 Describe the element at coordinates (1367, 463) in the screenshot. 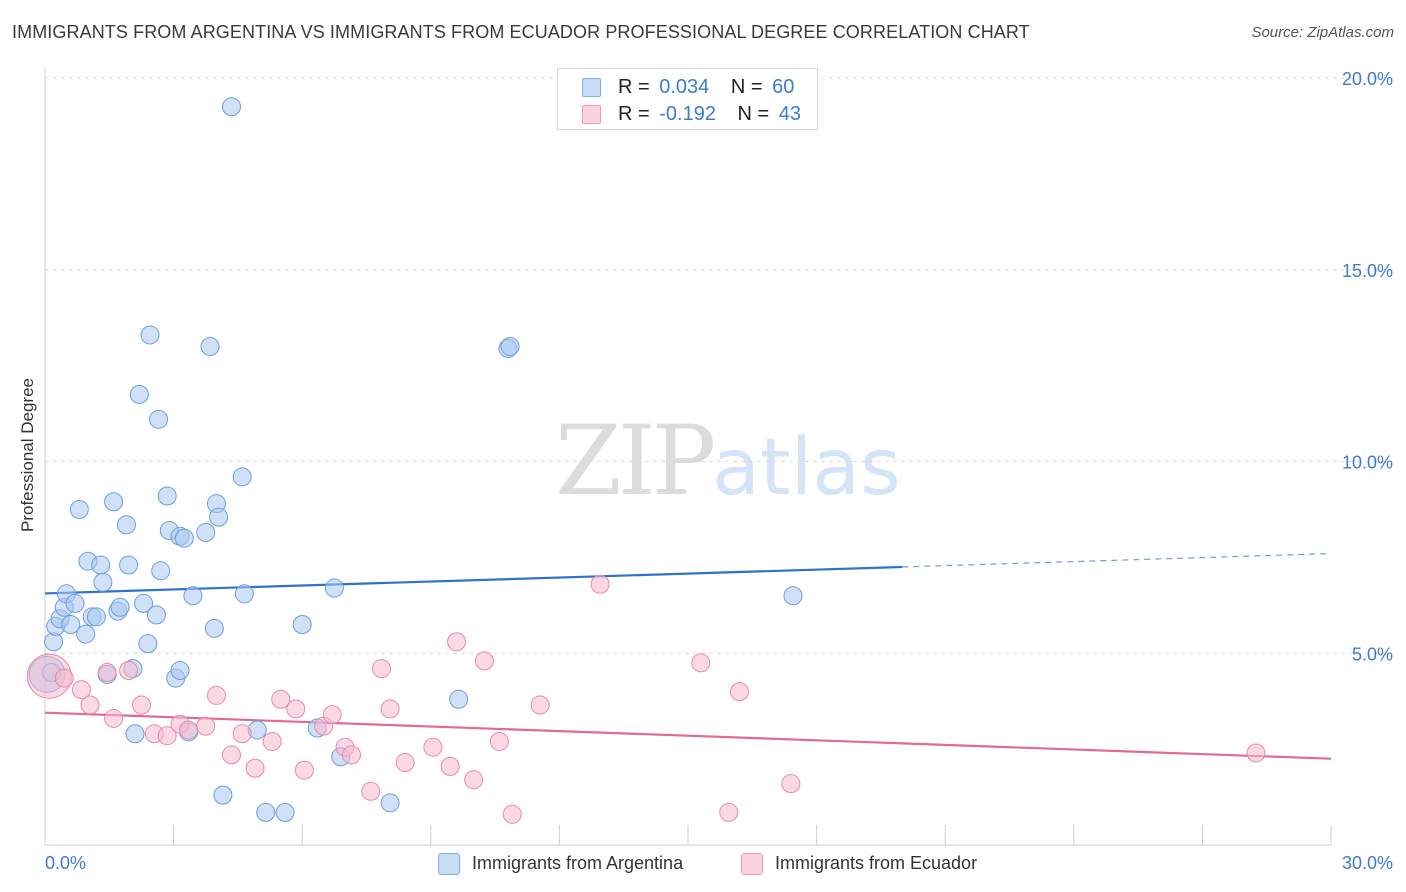

I see `y-tick-label: 10.0%` at that location.